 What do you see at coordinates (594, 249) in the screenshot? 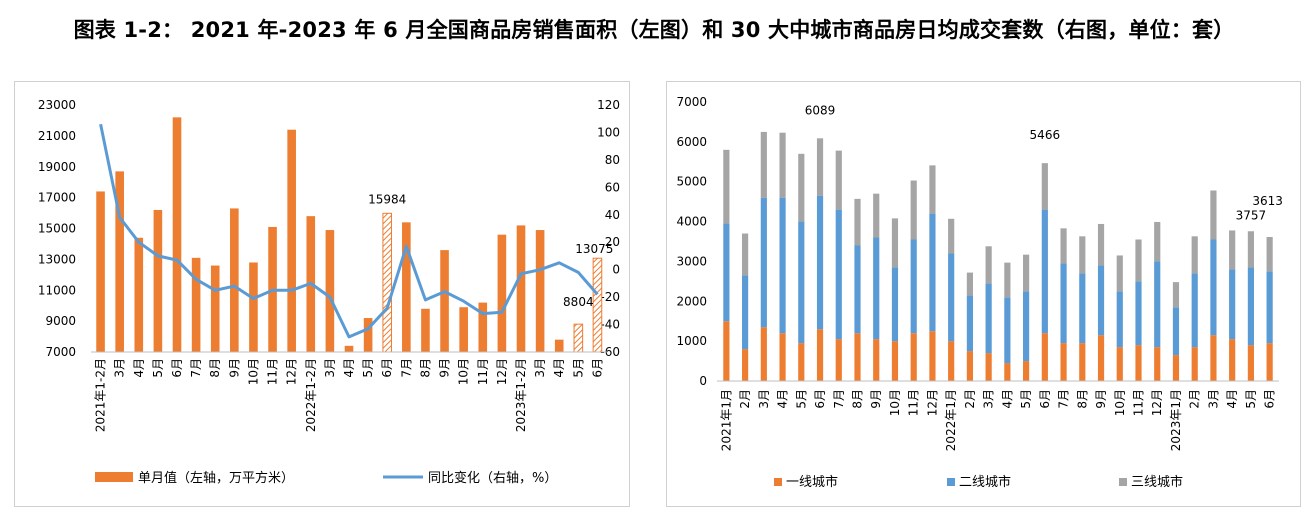
I see `data-label: 13075` at bounding box center [594, 249].